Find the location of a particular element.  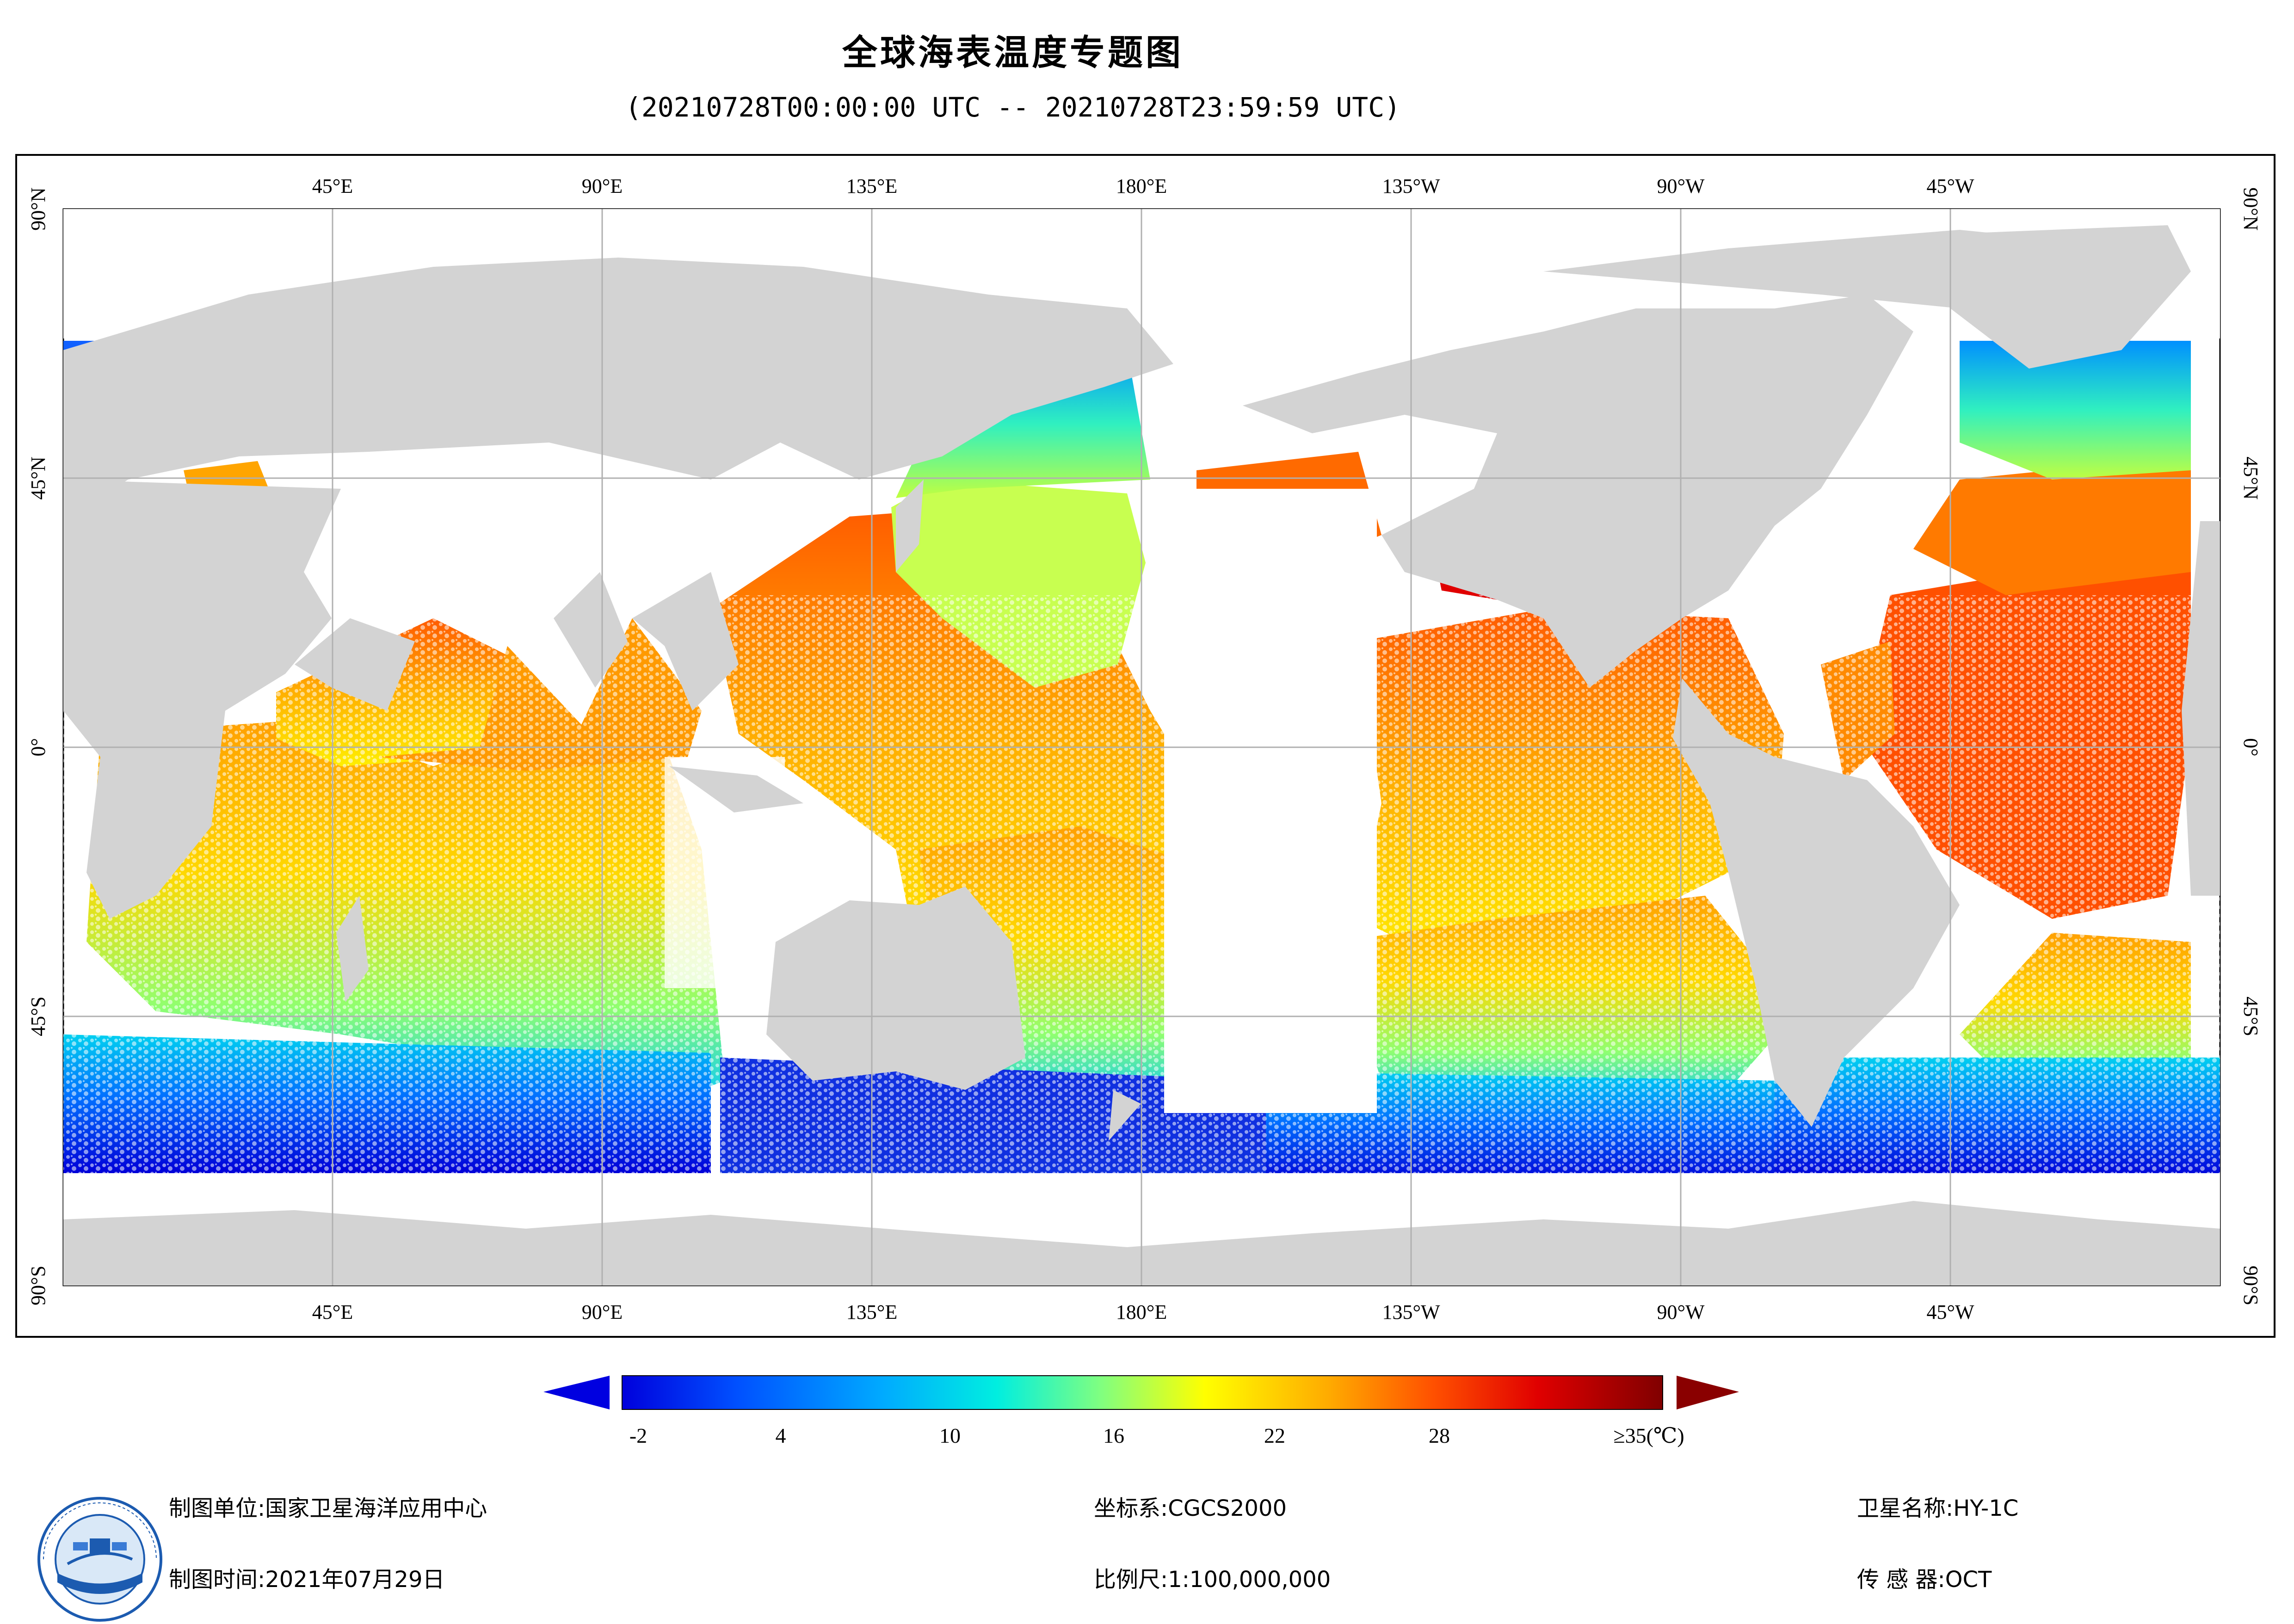

producer-label: 制图单位: is located at coordinates (217, 1508).